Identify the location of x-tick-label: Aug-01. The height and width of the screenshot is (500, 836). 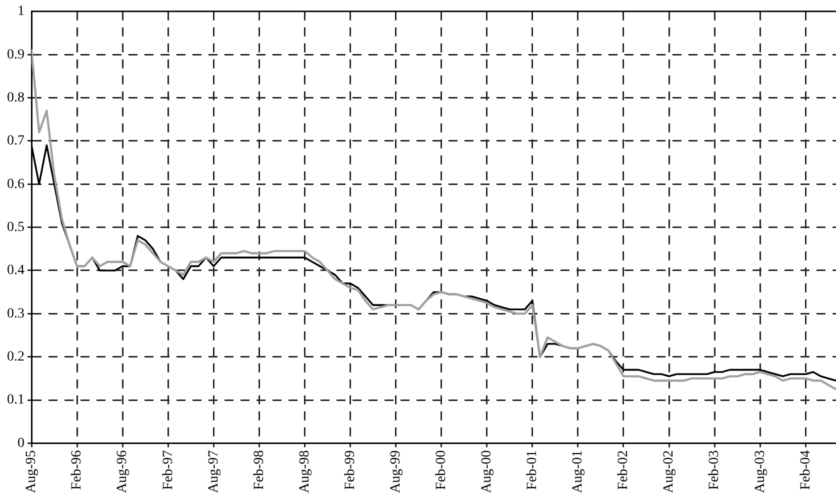
(578, 472).